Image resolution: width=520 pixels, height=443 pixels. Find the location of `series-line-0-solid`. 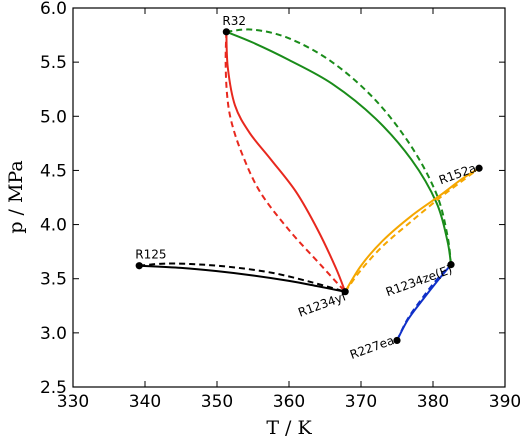

series-line-0-solid is located at coordinates (242, 278).